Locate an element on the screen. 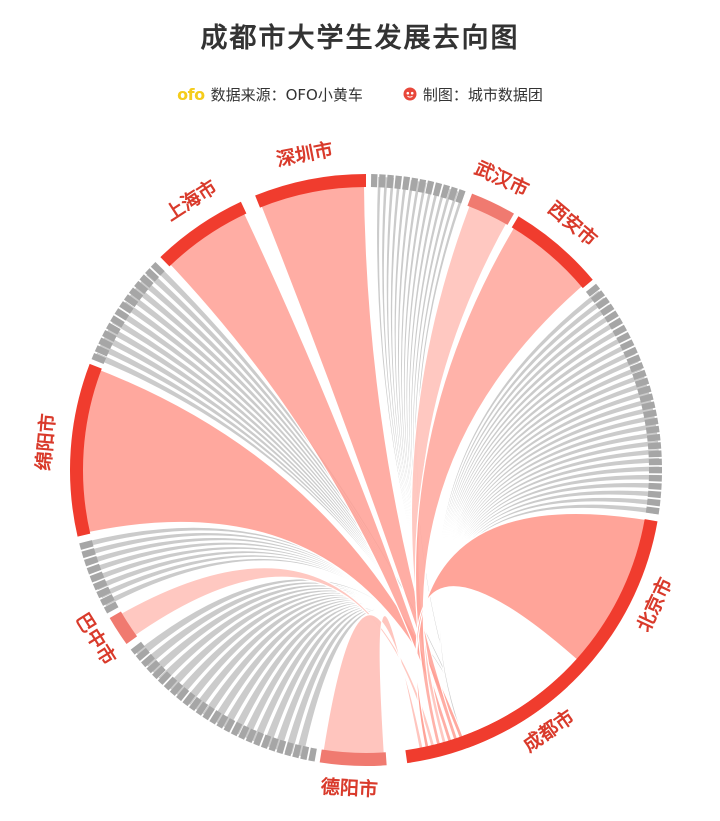  ring-segment-绵阳市 is located at coordinates (86, 450).